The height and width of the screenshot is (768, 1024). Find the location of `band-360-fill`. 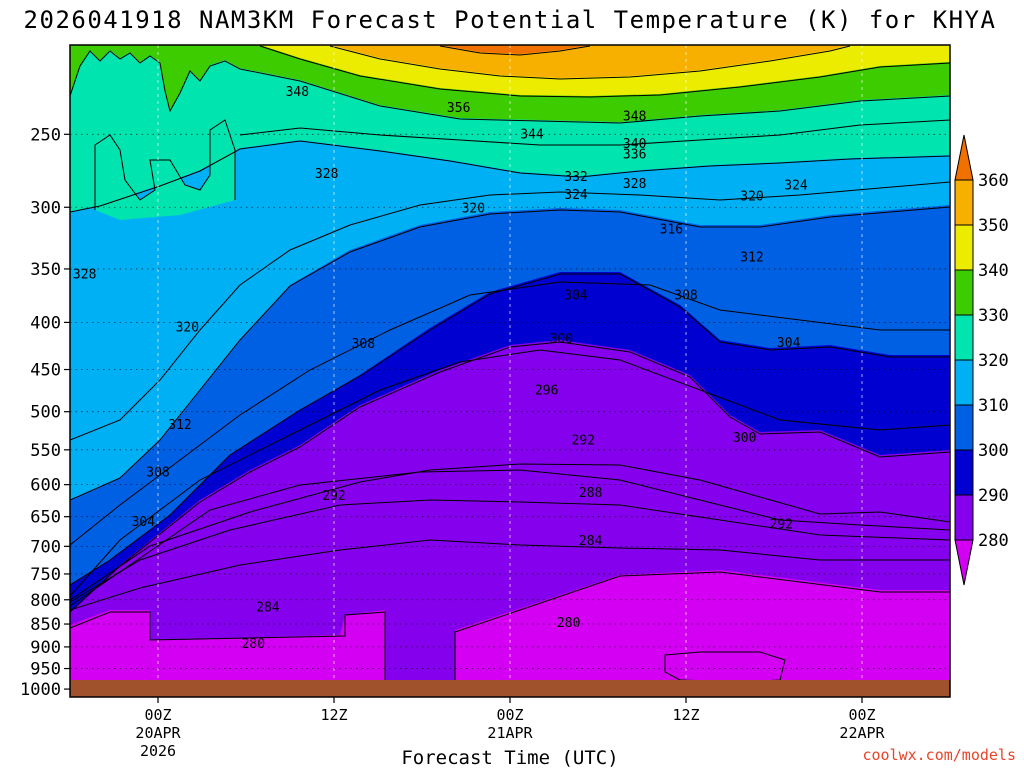

band-360-fill is located at coordinates (590, 61).